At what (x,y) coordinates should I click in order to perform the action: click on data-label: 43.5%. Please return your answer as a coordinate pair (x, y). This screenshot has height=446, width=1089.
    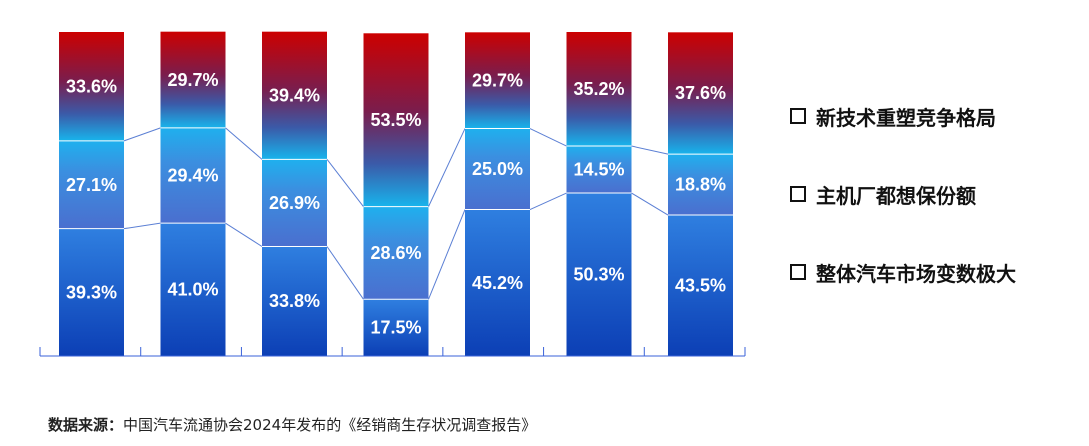
    Looking at the image, I should click on (700, 286).